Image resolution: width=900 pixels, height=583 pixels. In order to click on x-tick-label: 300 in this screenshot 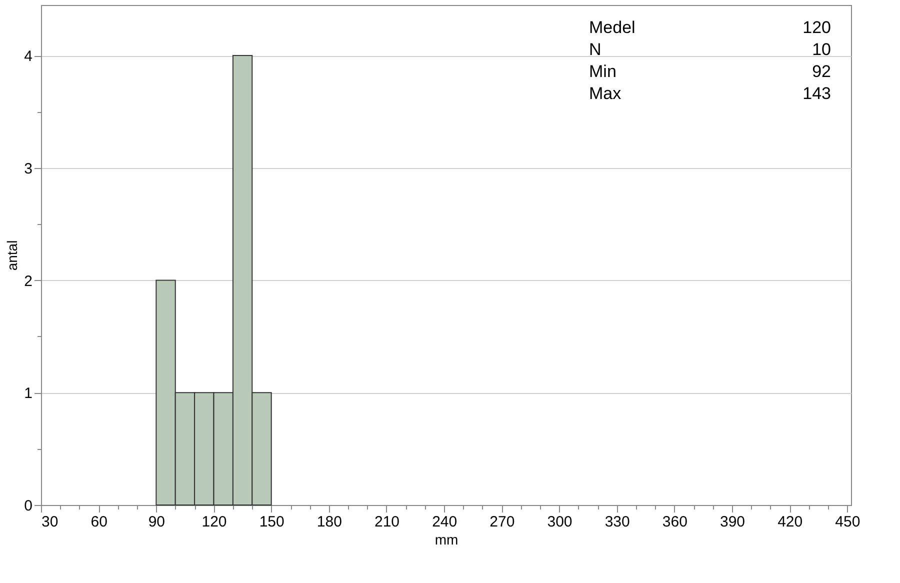, I will do `click(559, 522)`.